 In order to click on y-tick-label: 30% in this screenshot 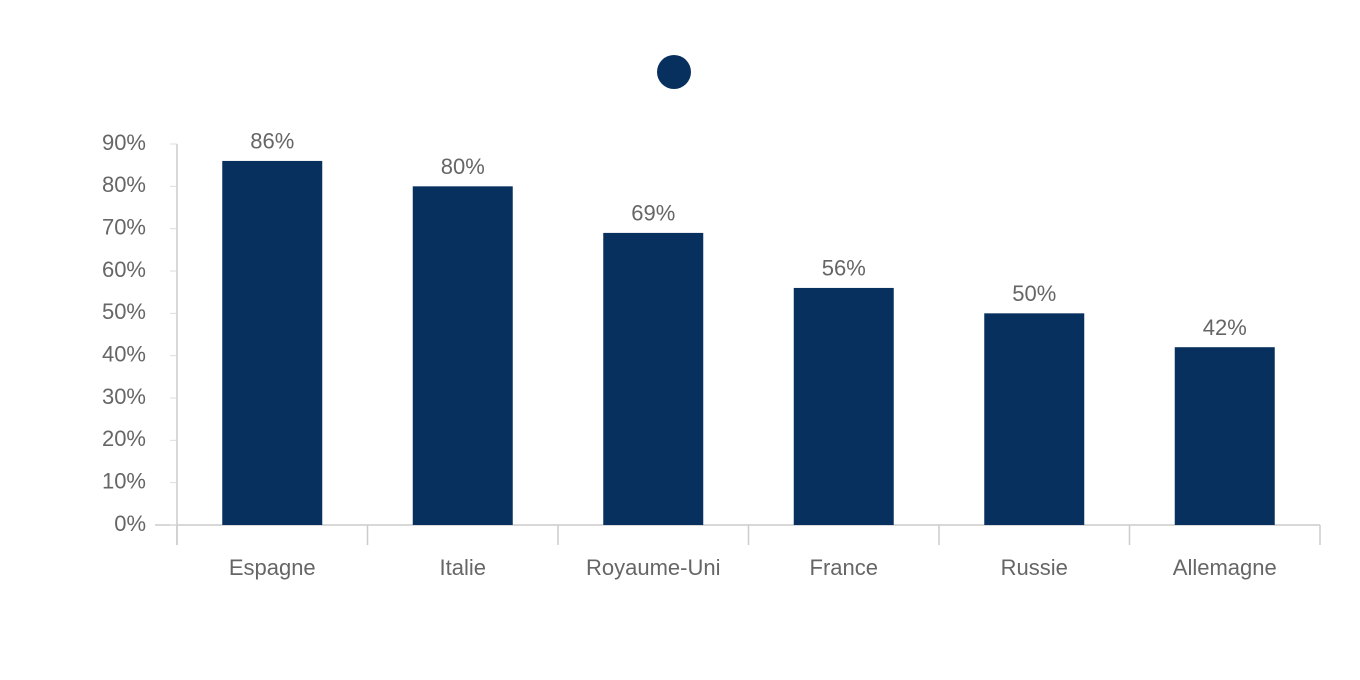, I will do `click(124, 396)`.